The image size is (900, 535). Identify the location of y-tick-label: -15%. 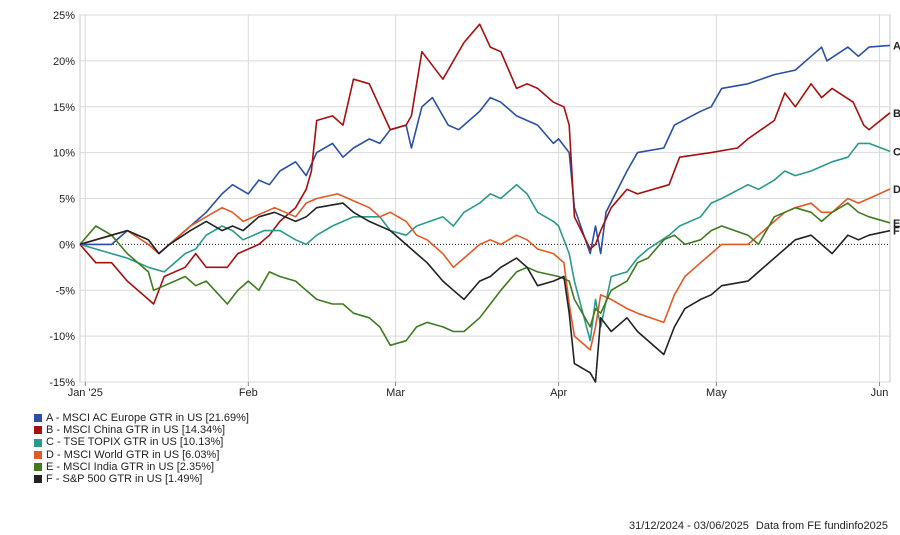
(62, 383).